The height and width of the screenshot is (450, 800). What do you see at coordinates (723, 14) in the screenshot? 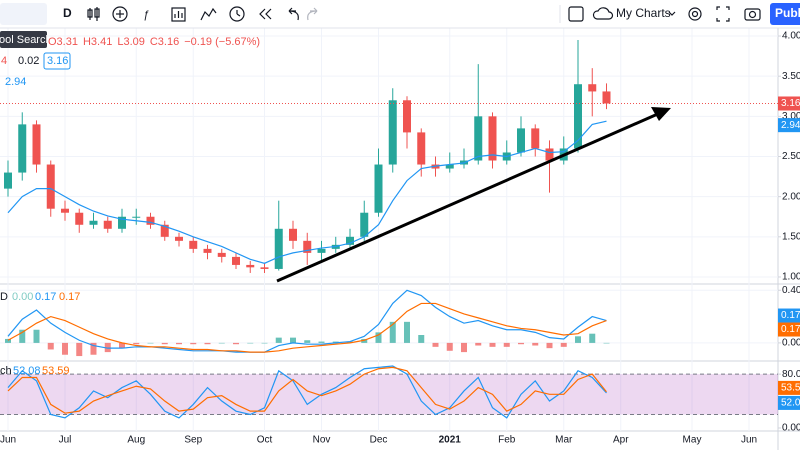
I see `fullscreen-icon` at bounding box center [723, 14].